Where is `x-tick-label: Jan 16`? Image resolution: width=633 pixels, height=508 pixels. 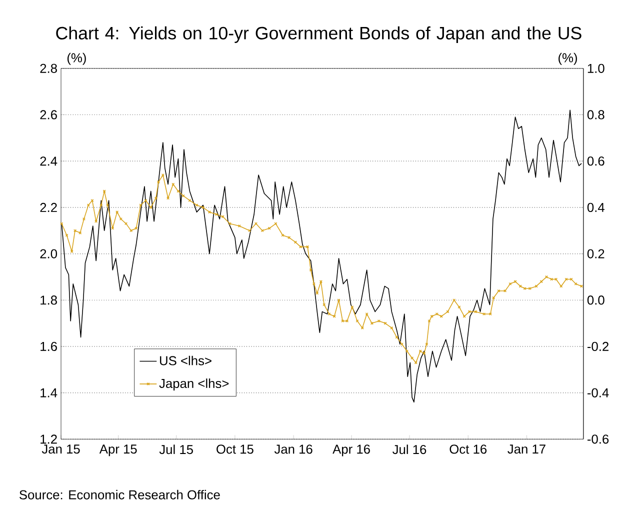 x-tick-label: Jan 16 is located at coordinates (293, 449).